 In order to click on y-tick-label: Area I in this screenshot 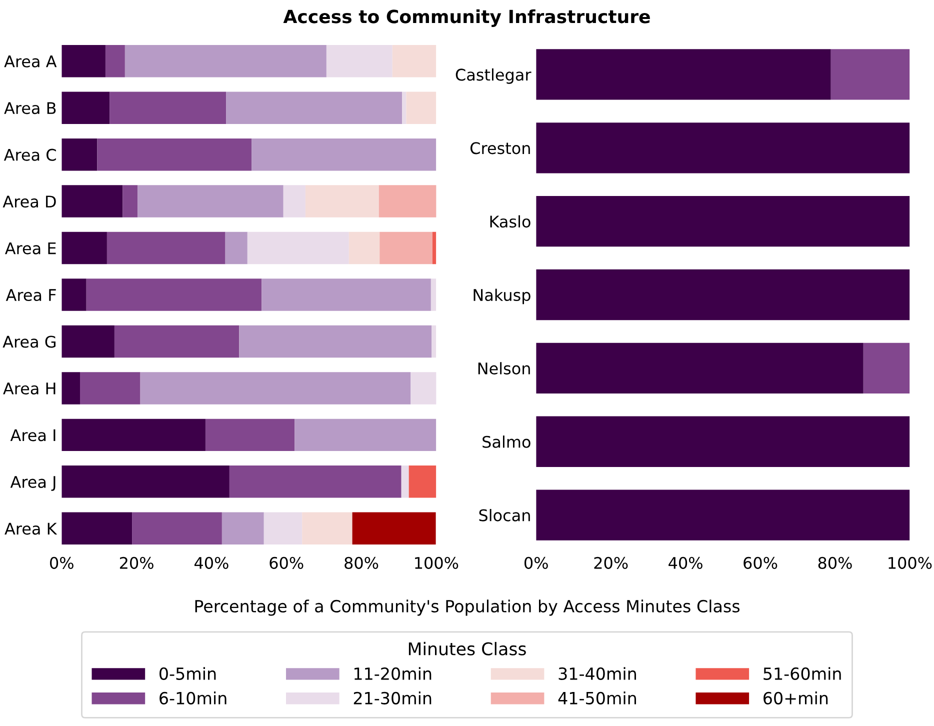, I will do `click(33, 435)`.